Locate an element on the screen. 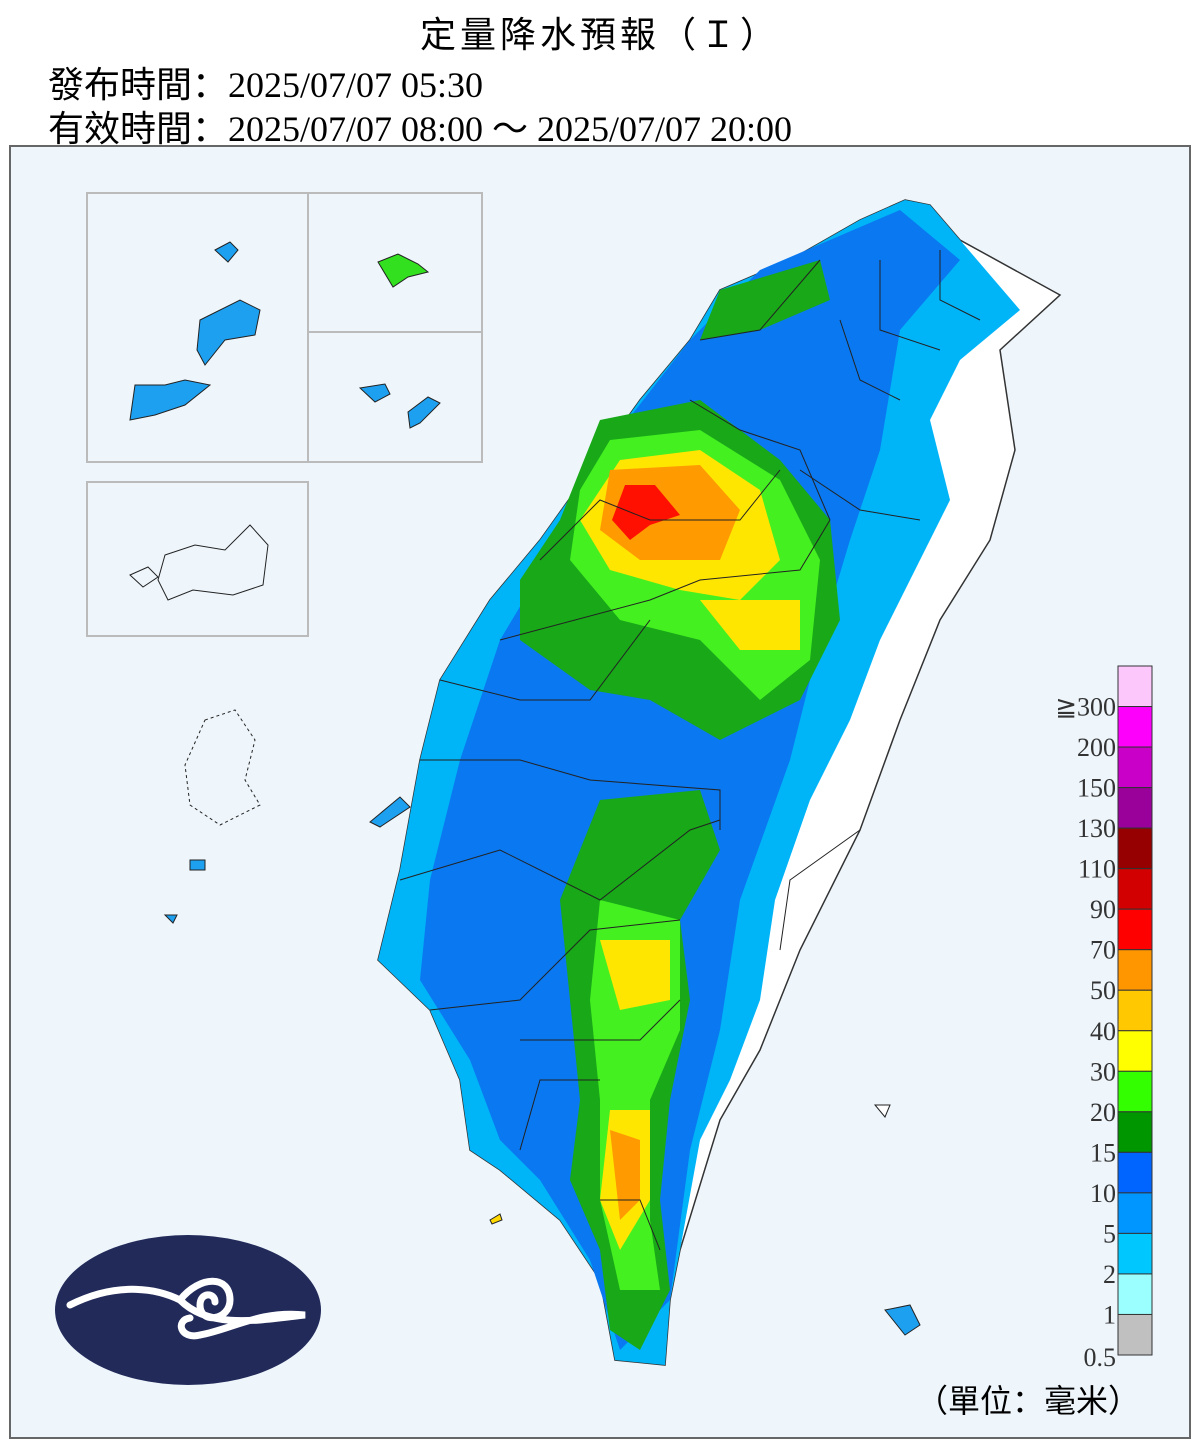 This screenshot has width=1200, height=1446. legend-label: 1 is located at coordinates (1109, 1314).